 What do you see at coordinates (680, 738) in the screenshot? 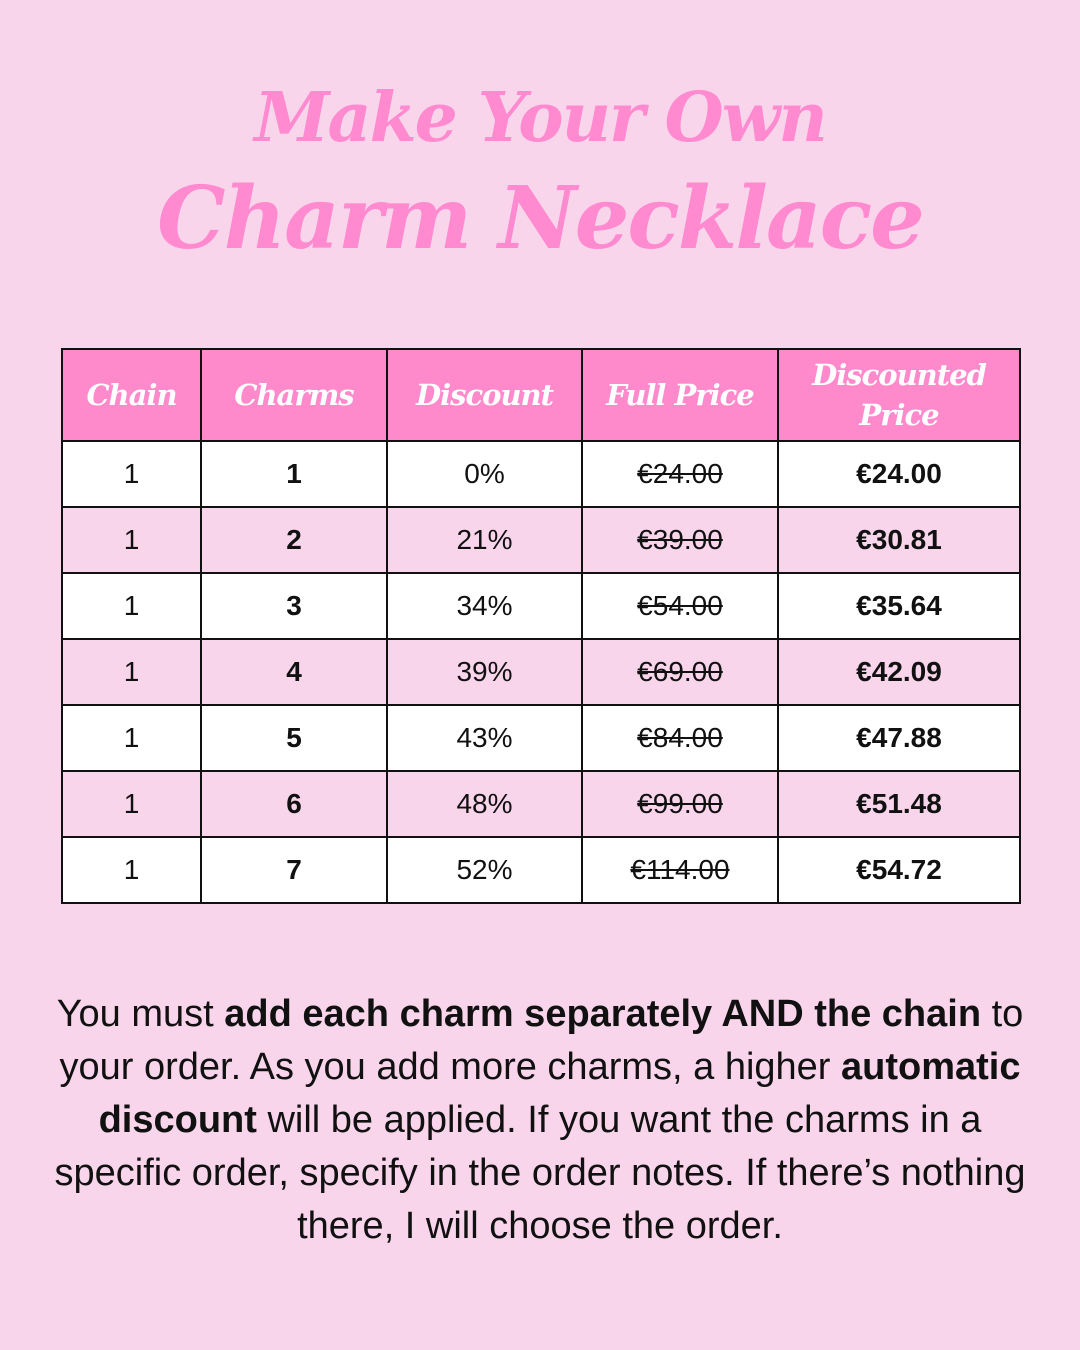
I see `cell-full-price: €84.00` at bounding box center [680, 738].